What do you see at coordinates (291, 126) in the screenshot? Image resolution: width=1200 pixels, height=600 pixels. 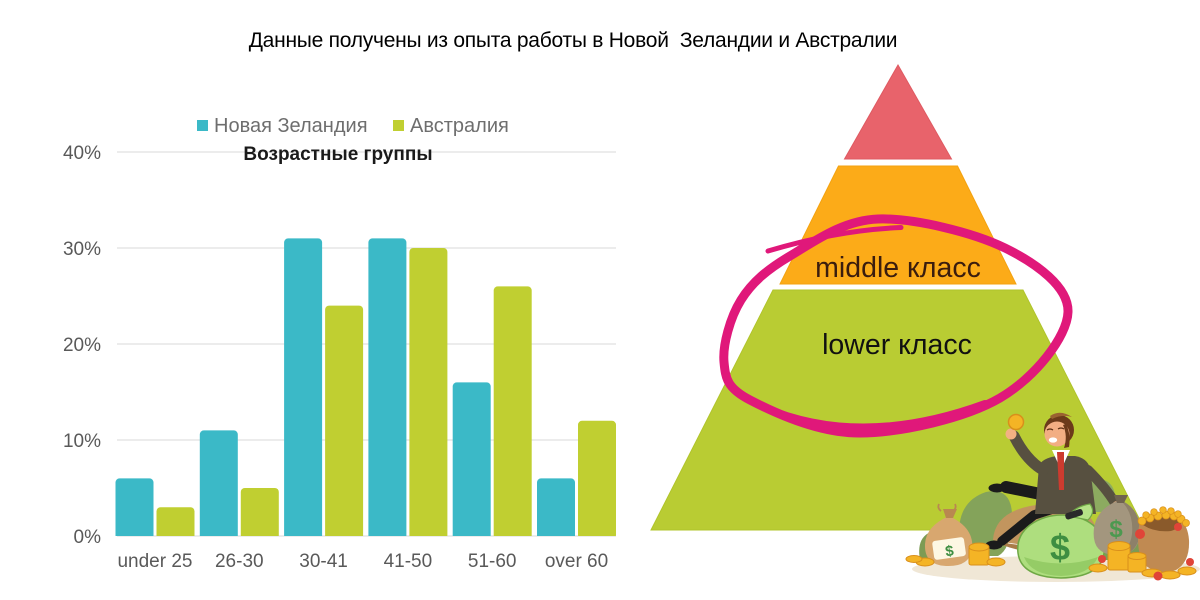 I see `svg-text: Новая Зеландия` at bounding box center [291, 126].